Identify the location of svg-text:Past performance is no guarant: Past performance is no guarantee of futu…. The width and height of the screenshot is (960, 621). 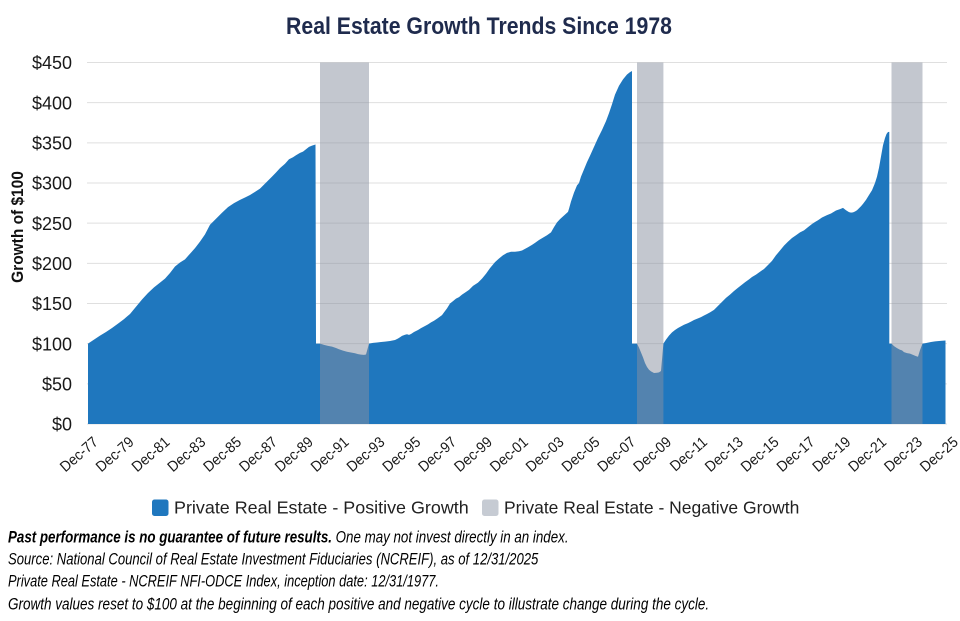
(288, 537).